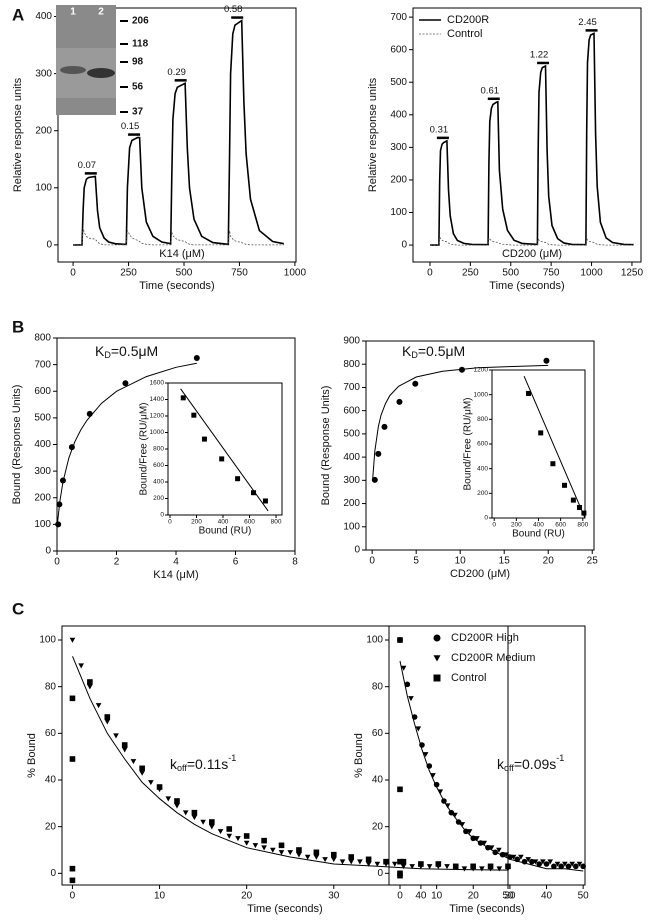  Describe the element at coordinates (17, 445) in the screenshot. I see `y-axis-label: Bound (Response Units)` at that location.